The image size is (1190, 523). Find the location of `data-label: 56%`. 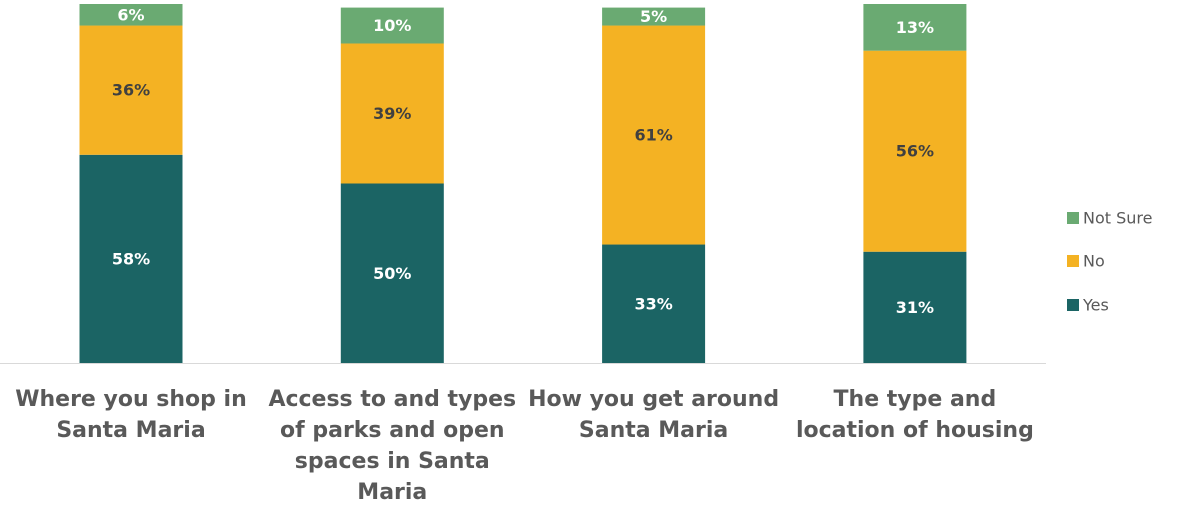

data-label: 56% is located at coordinates (915, 151).